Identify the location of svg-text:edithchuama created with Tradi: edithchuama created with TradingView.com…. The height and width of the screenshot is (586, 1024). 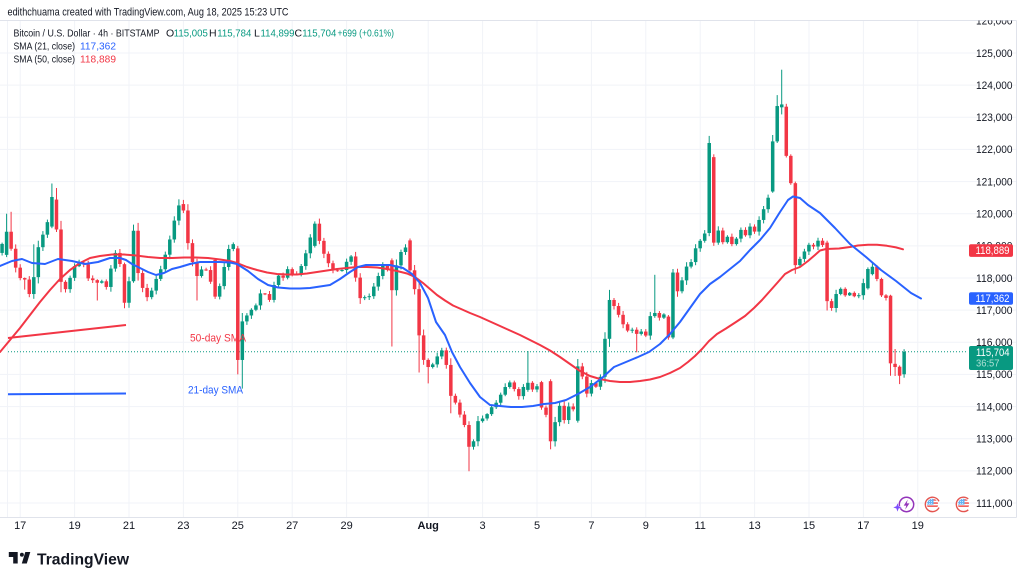
(148, 13).